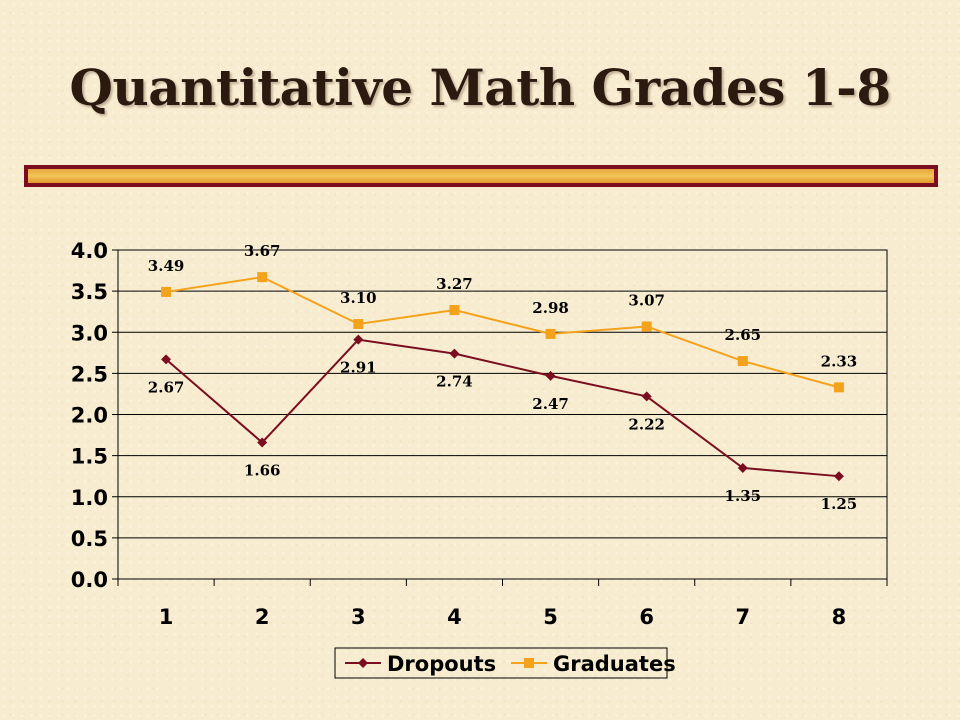 This screenshot has width=960, height=720. What do you see at coordinates (89, 457) in the screenshot?
I see `y-tick-label: 1.5` at bounding box center [89, 457].